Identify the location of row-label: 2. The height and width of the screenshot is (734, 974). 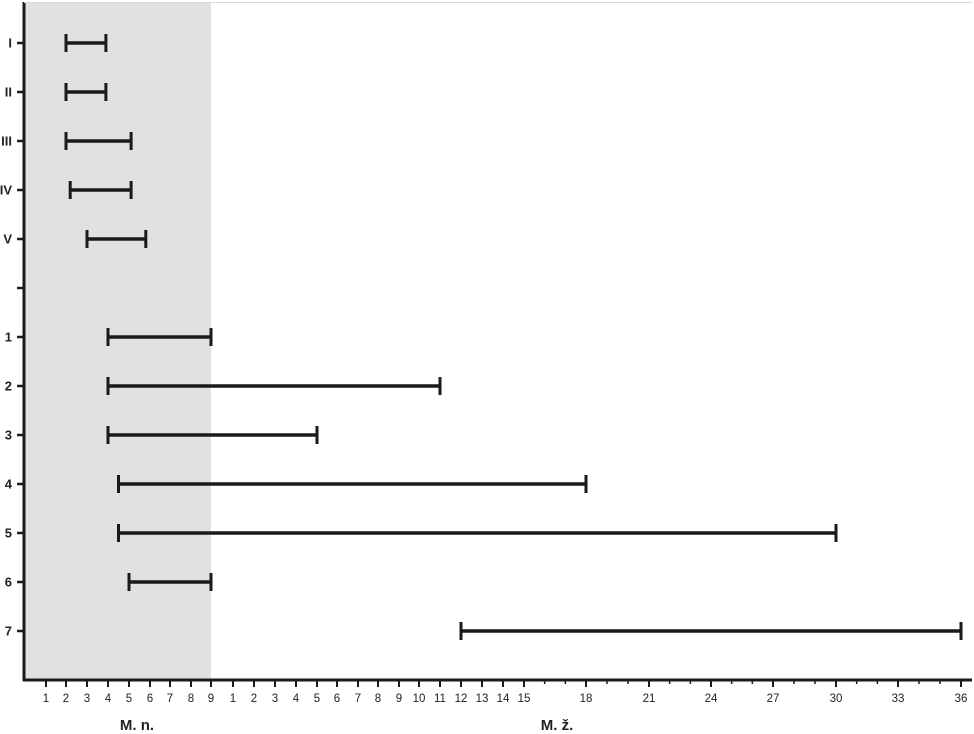
(8, 386).